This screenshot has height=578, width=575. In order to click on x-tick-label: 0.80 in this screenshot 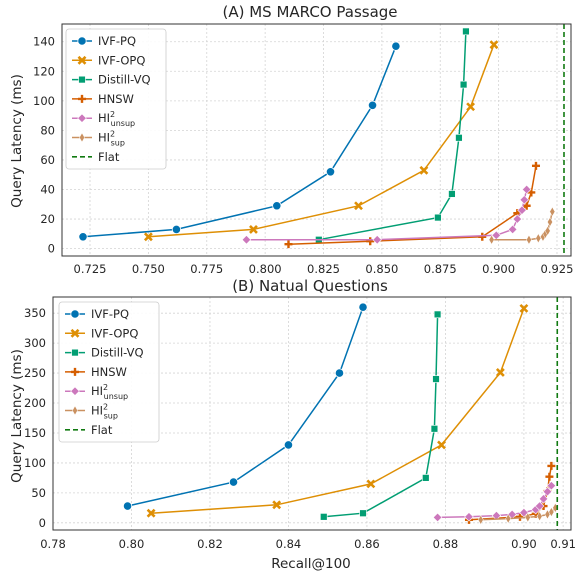, I will do `click(132, 544)`.